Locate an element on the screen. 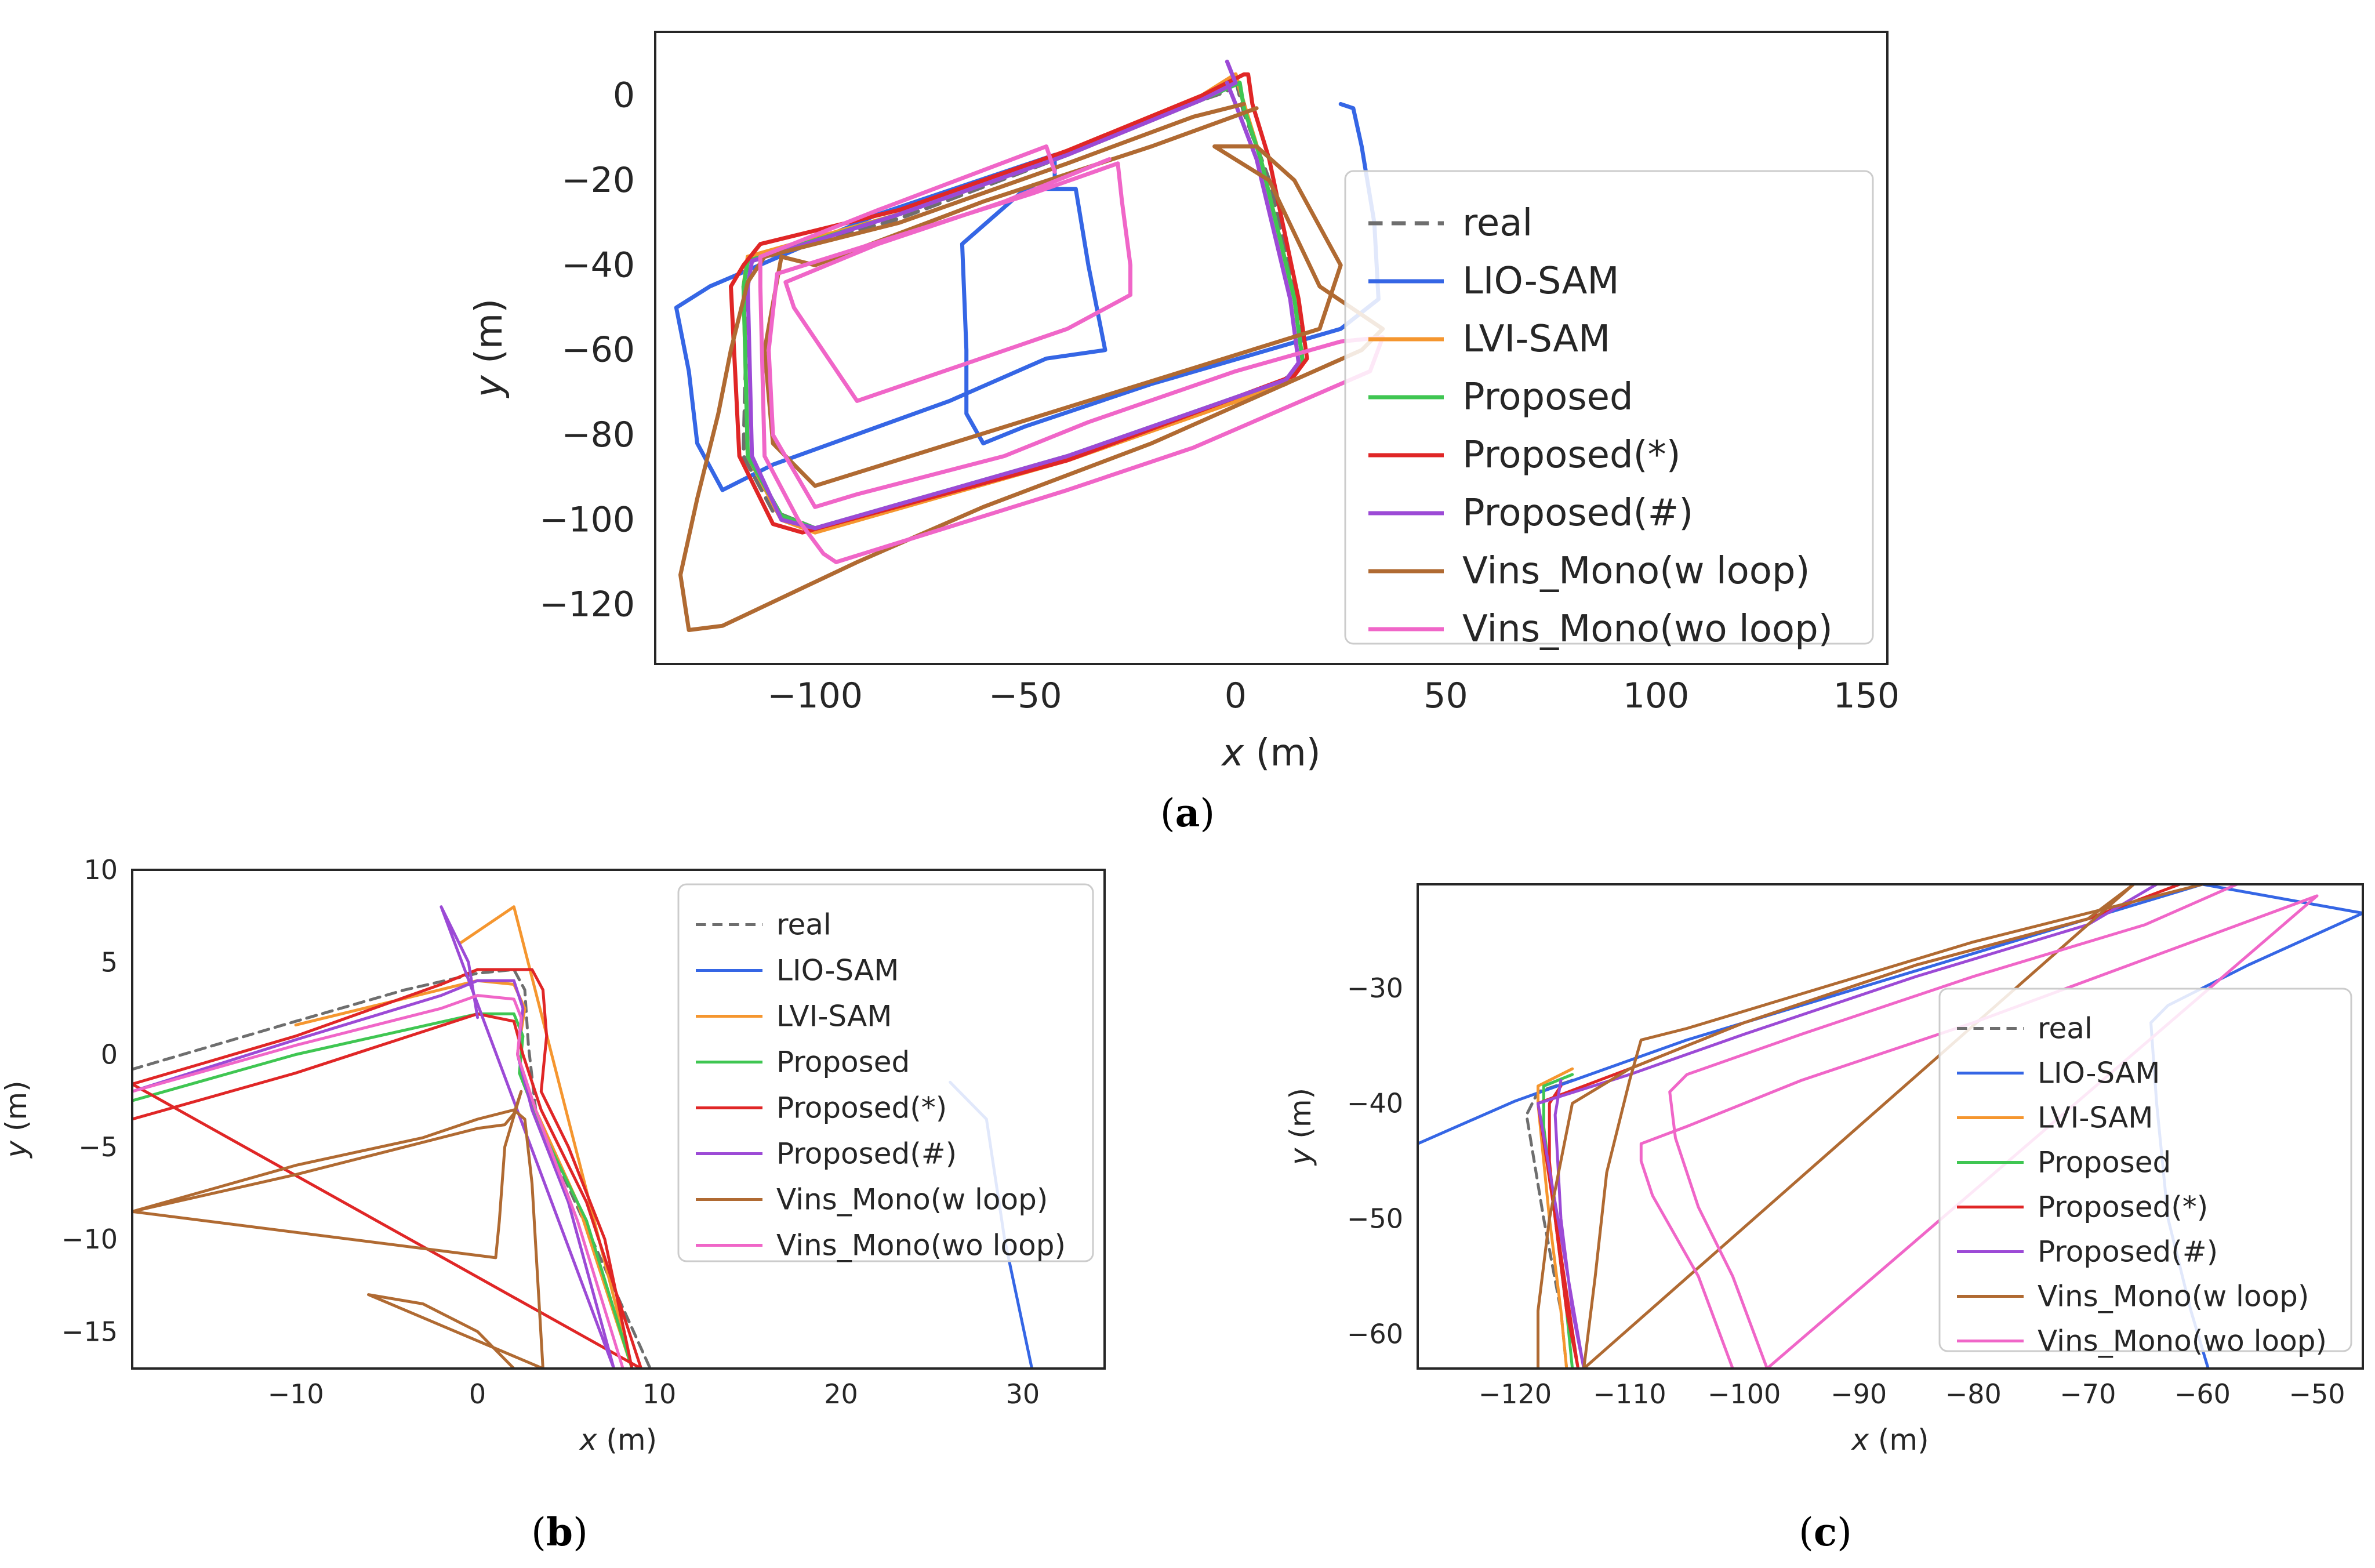 The height and width of the screenshot is (1568, 2375). y-tick-label-c-0: −30 is located at coordinates (1375, 988).